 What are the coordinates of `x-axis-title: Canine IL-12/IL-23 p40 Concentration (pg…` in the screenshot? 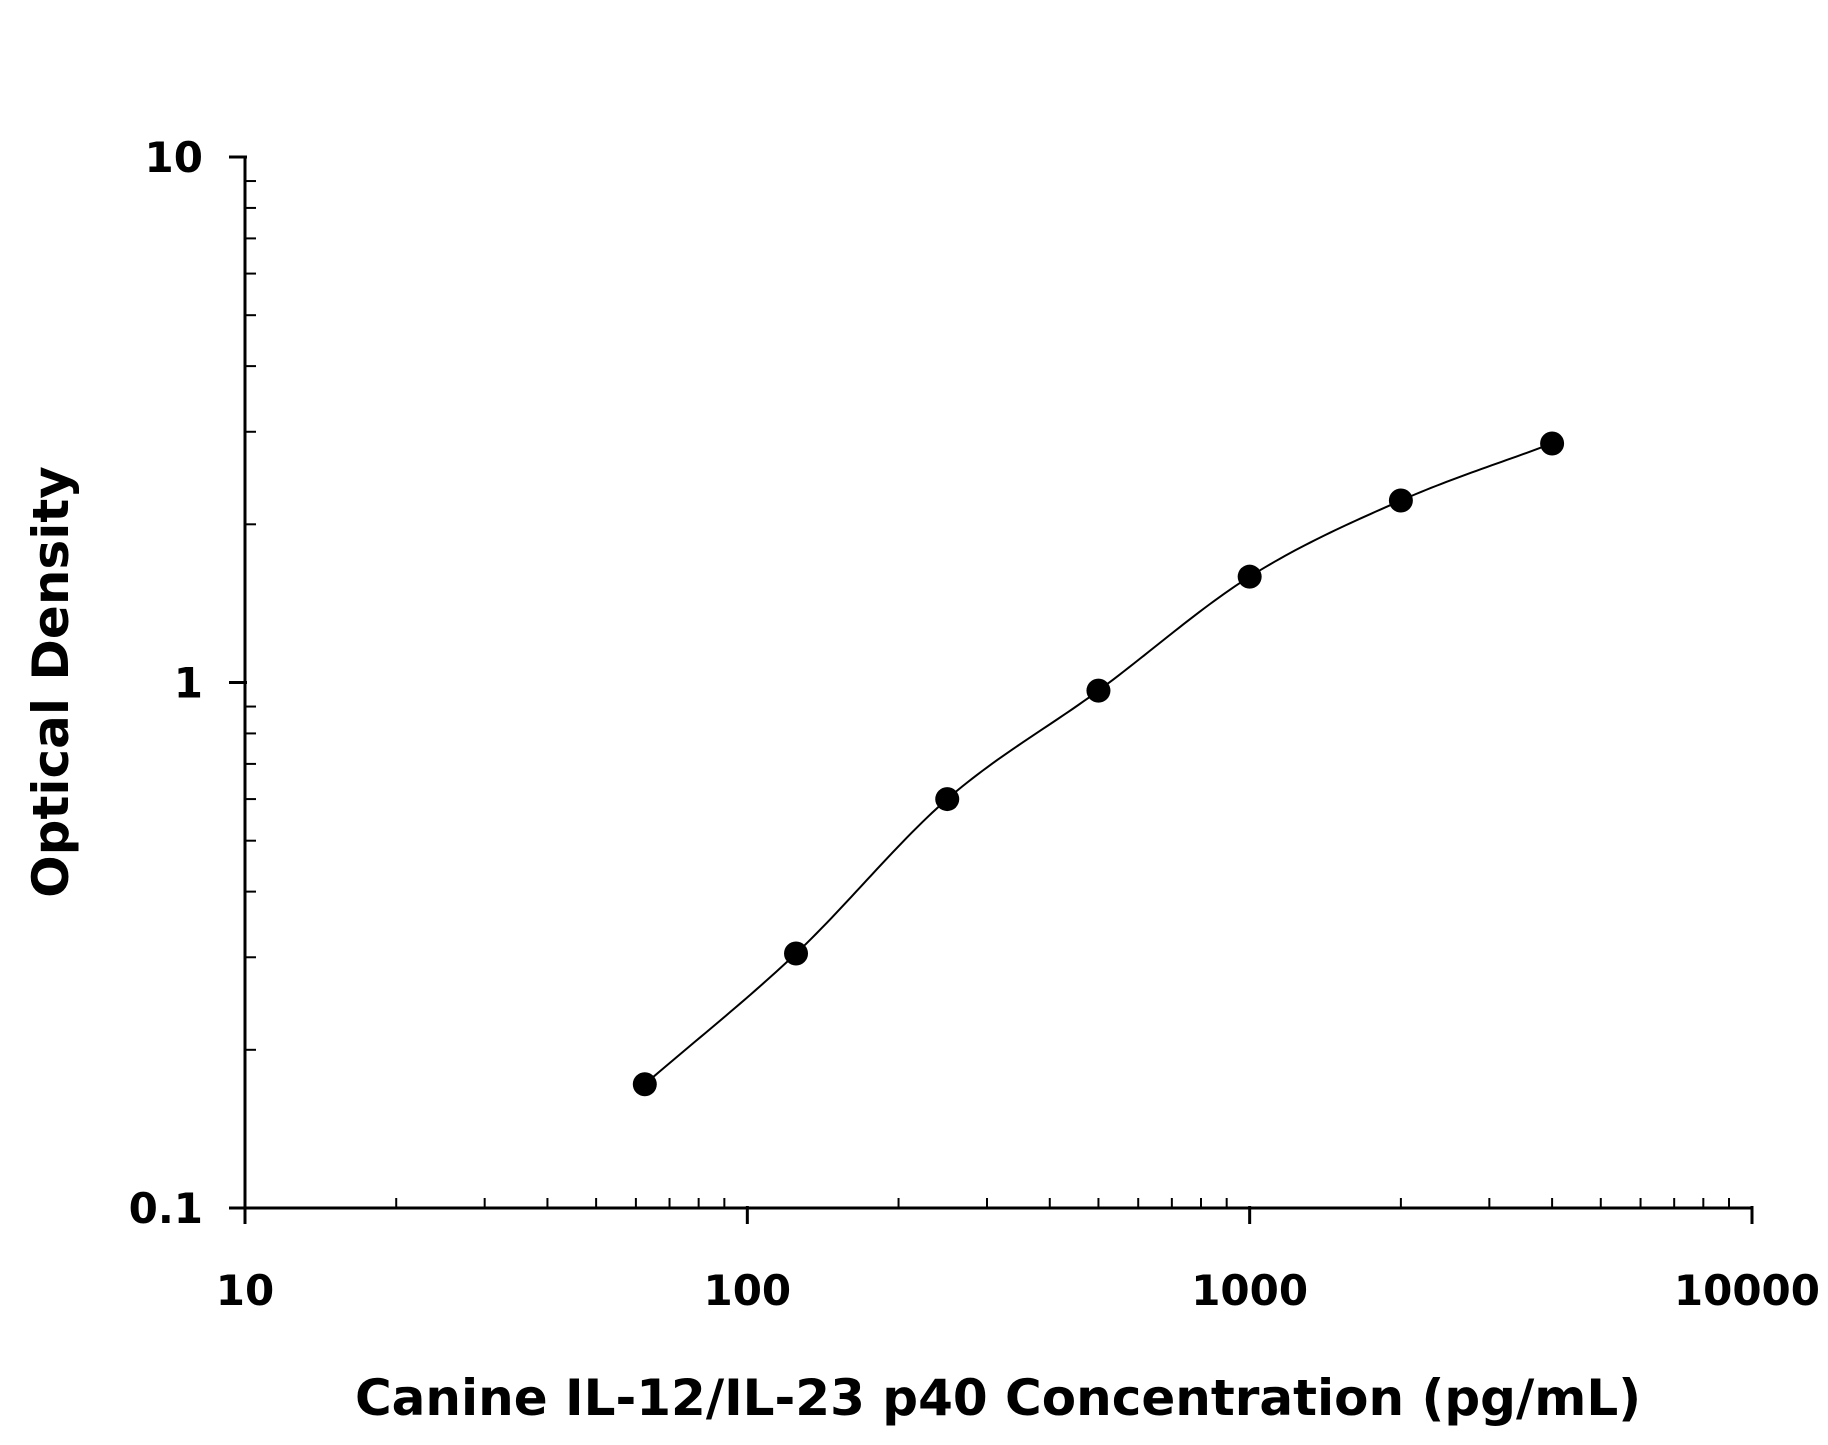 It's located at (998, 1398).